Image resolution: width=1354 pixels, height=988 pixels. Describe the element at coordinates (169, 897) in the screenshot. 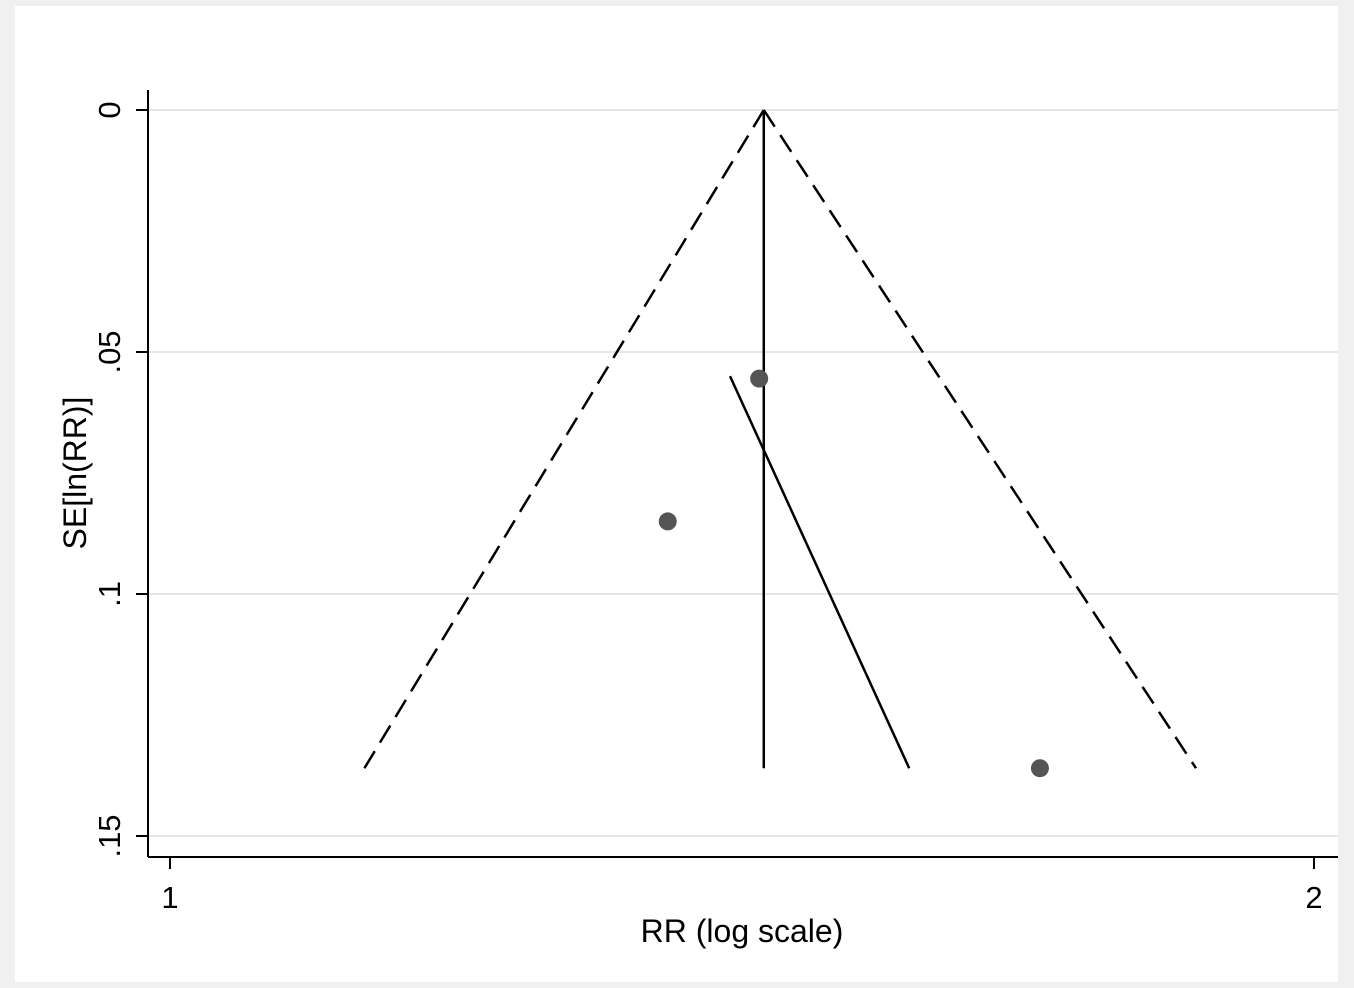

I see `x-tick-label: 1` at that location.